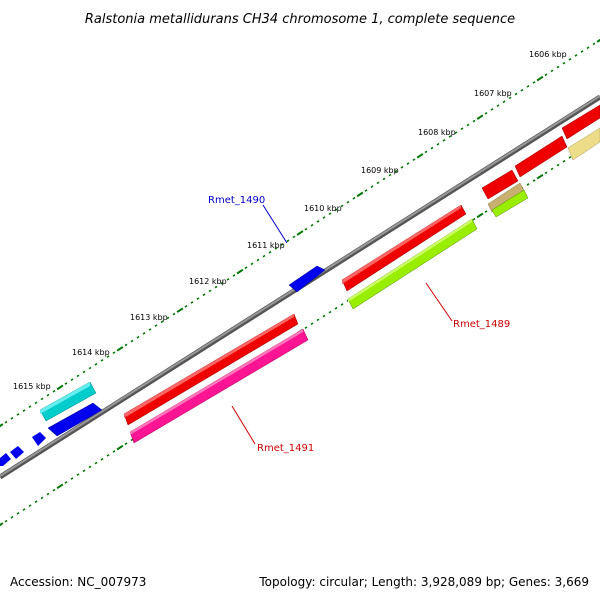 This screenshot has width=600, height=600. Describe the element at coordinates (481, 324) in the screenshot. I see `gene-label-rmet-1489: Rmet_1489` at that location.